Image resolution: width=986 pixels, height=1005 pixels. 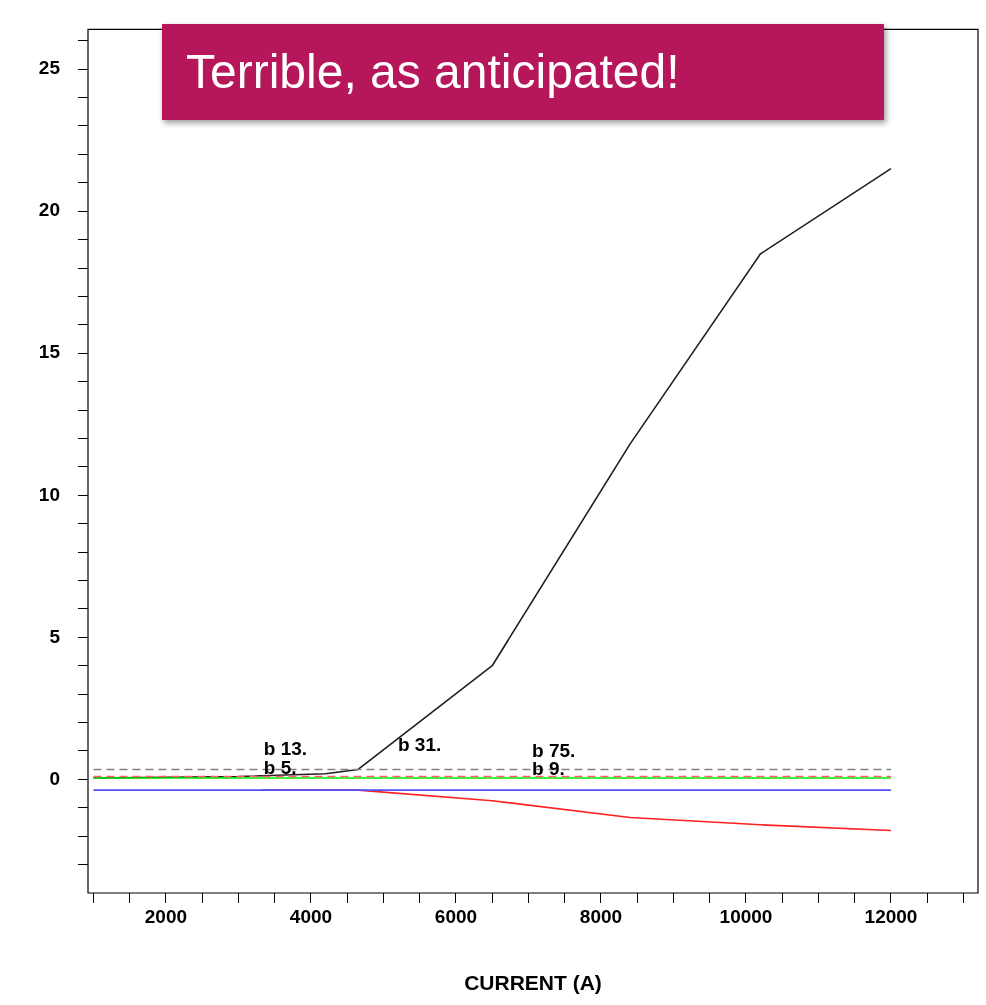 What do you see at coordinates (554, 750) in the screenshot?
I see `annotation: b 75.` at bounding box center [554, 750].